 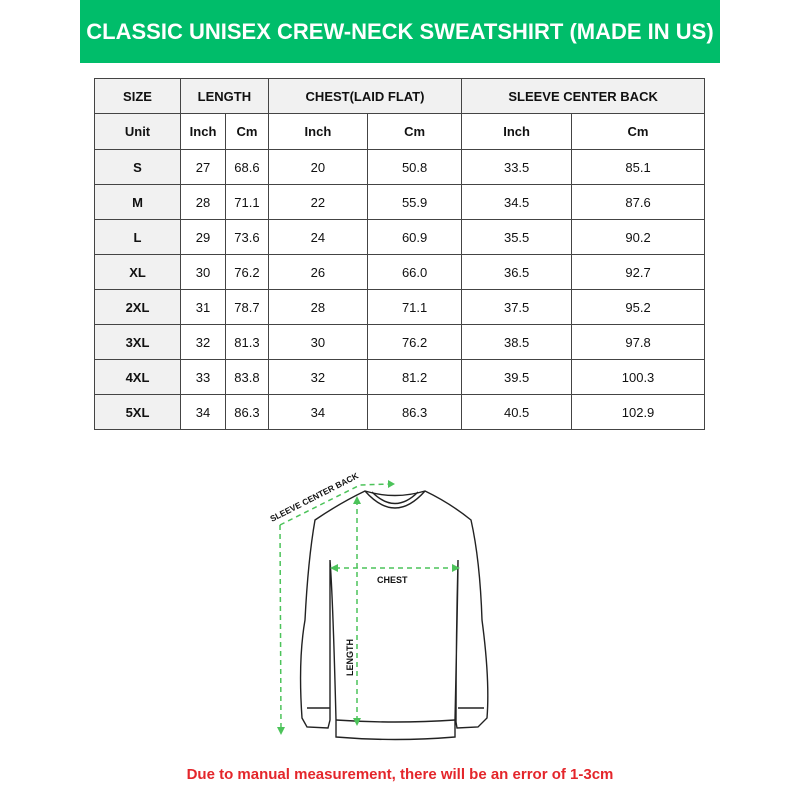 What do you see at coordinates (517, 272) in the screenshot?
I see `value-cell: 36.5` at bounding box center [517, 272].